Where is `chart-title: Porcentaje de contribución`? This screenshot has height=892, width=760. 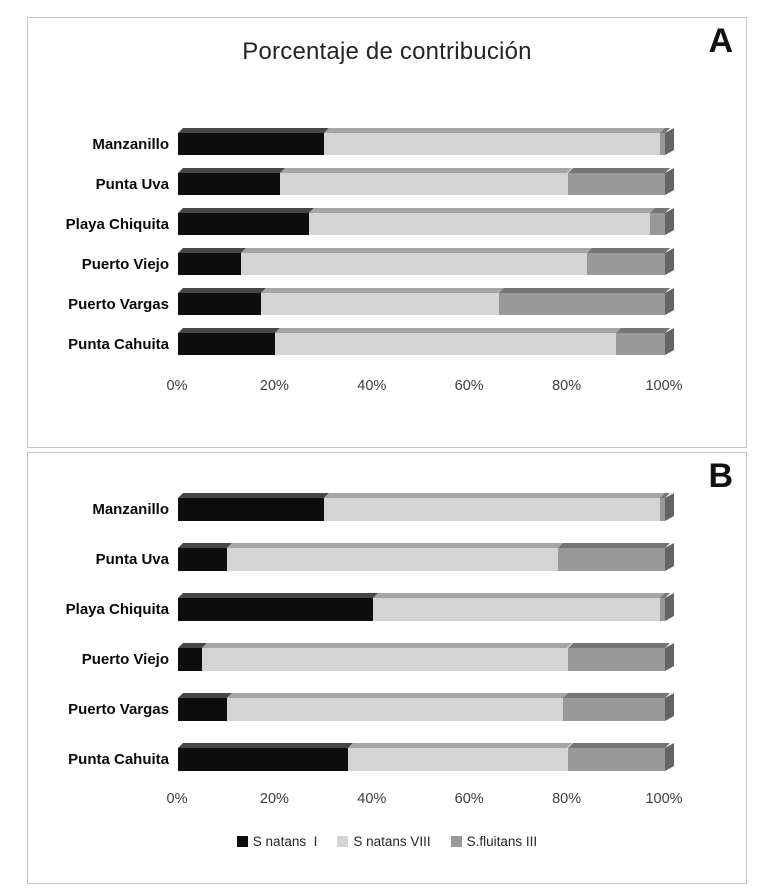
chart-title: Porcentaje de contribución is located at coordinates (387, 51).